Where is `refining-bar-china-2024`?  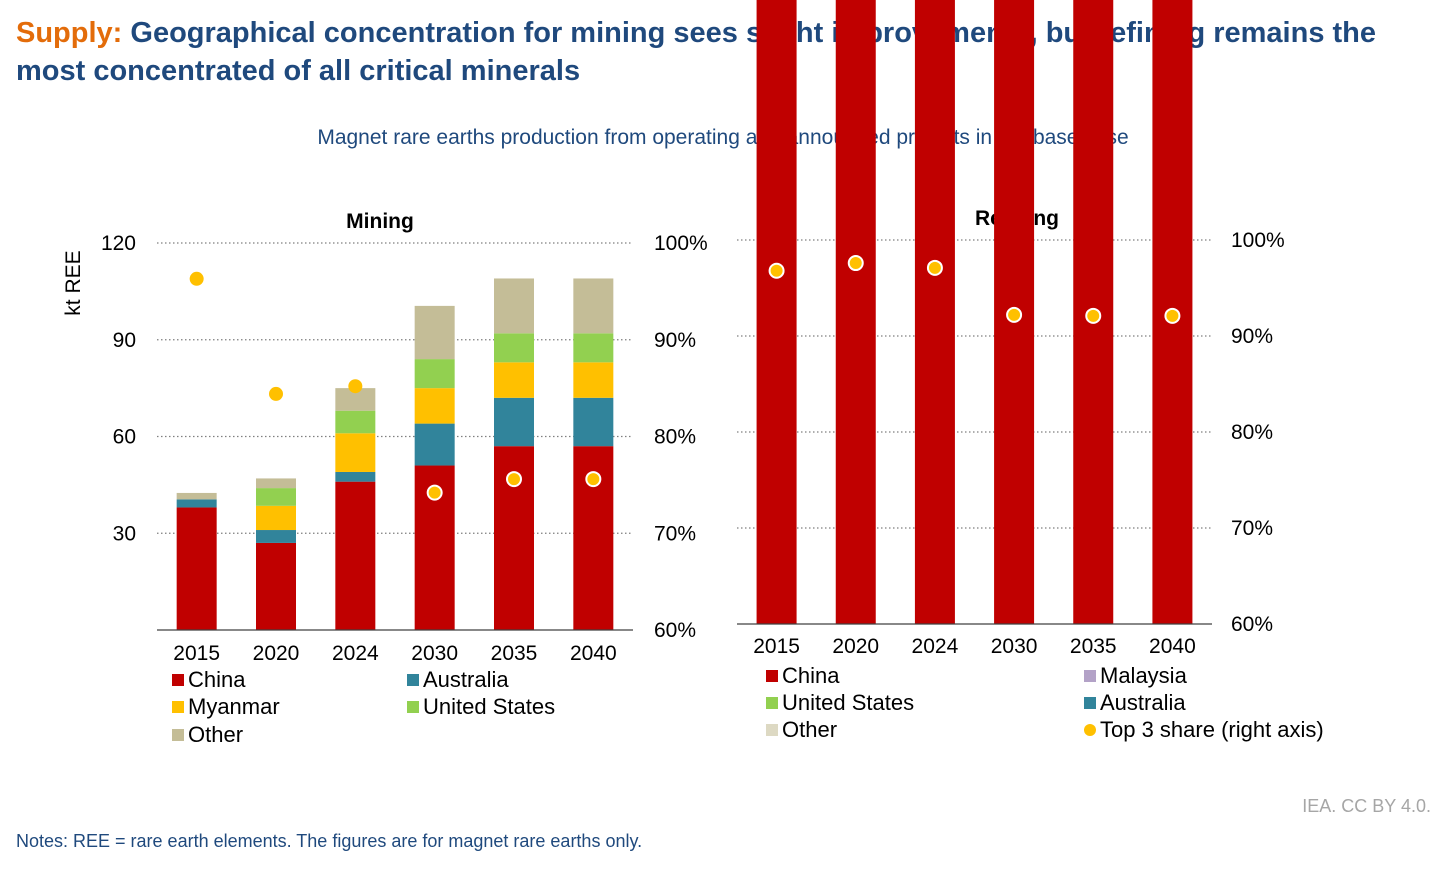 refining-bar-china-2024 is located at coordinates (934, 312).